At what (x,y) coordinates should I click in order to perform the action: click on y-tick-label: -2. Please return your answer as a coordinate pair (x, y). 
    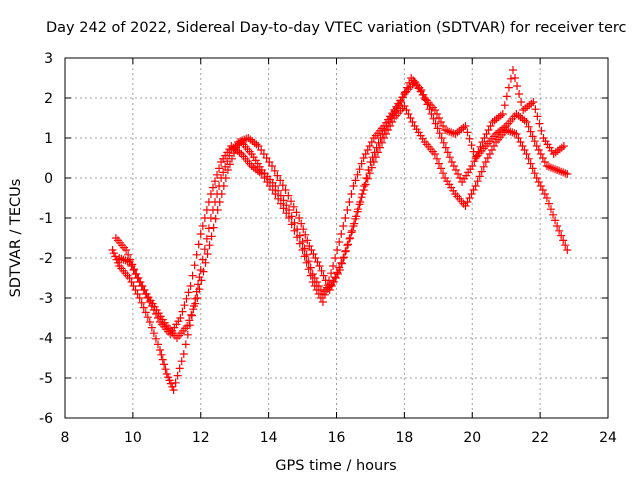
    Looking at the image, I should click on (46, 259).